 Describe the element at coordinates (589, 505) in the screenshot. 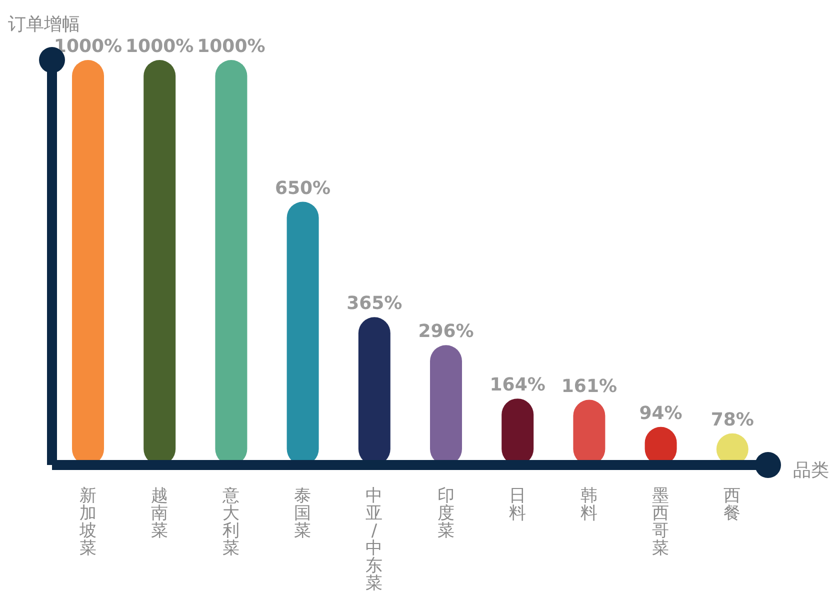

I see `x-tick-label: 韩料` at that location.